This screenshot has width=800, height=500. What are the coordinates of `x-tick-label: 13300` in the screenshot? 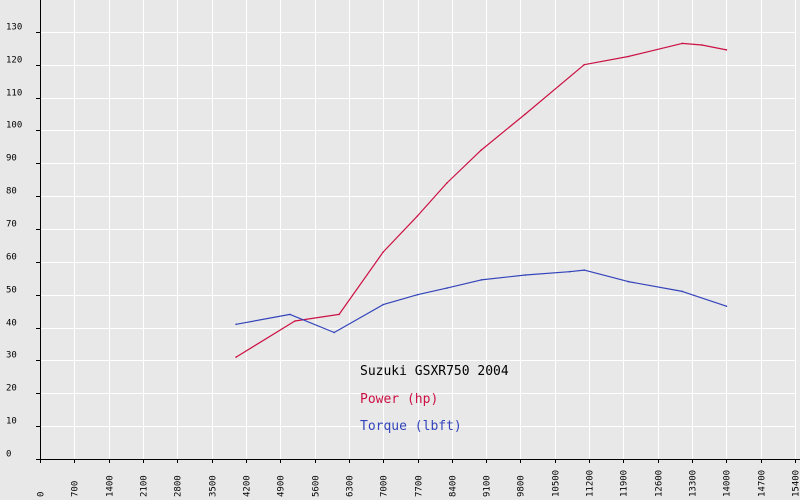 It's located at (694, 483).